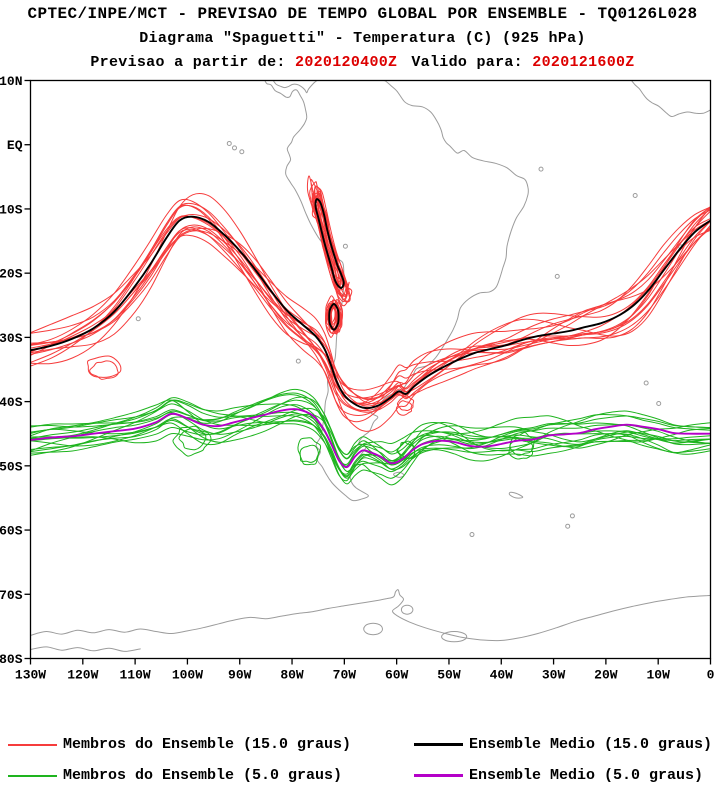  I want to click on x-tick-label: 10W, so click(658, 675).